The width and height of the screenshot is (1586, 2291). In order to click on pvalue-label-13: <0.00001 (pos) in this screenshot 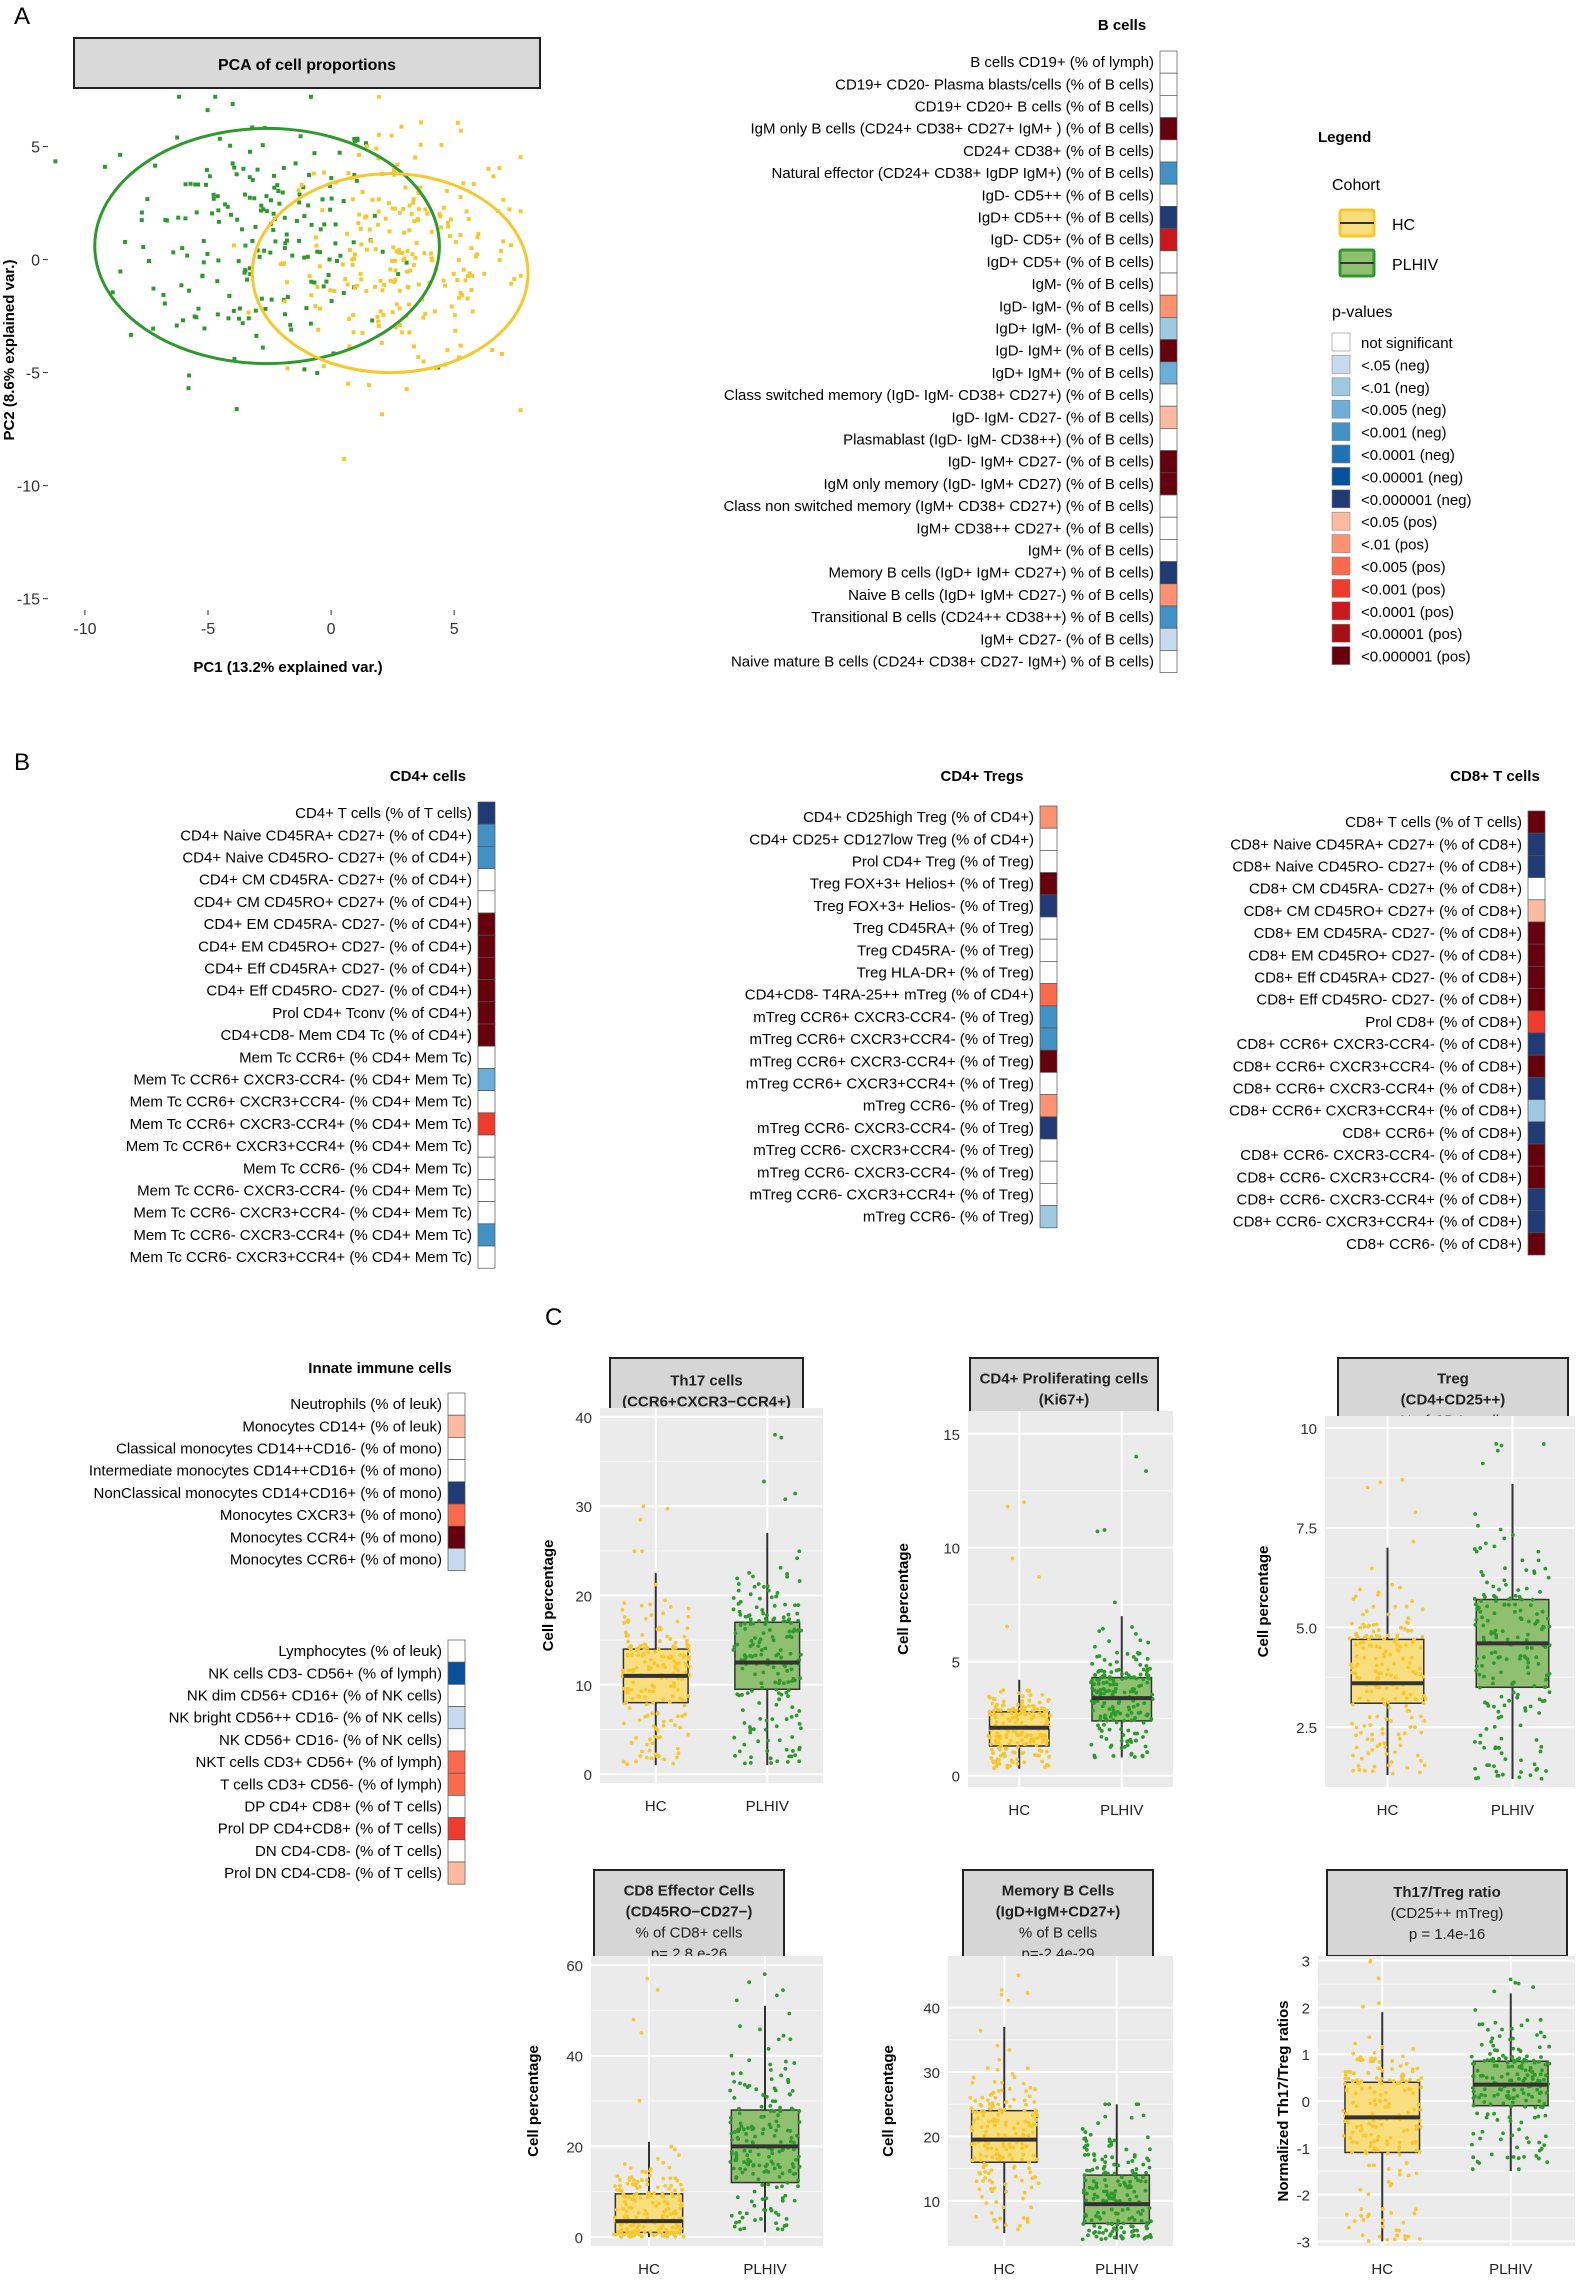, I will do `click(1411, 634)`.